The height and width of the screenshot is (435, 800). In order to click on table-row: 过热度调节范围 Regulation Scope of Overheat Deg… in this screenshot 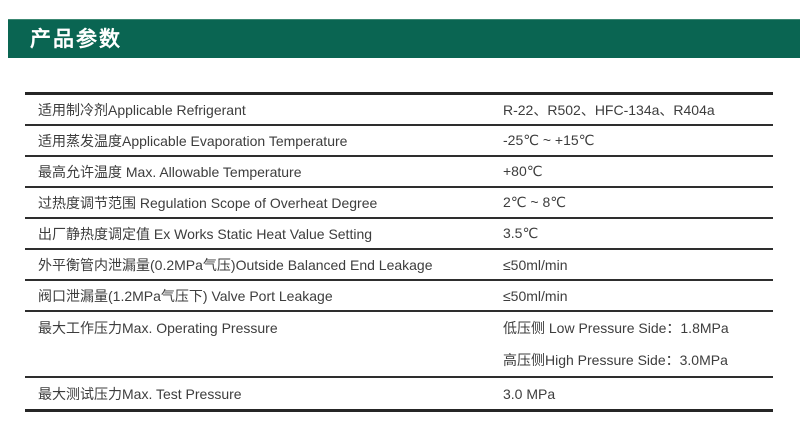, I will do `click(399, 203)`.